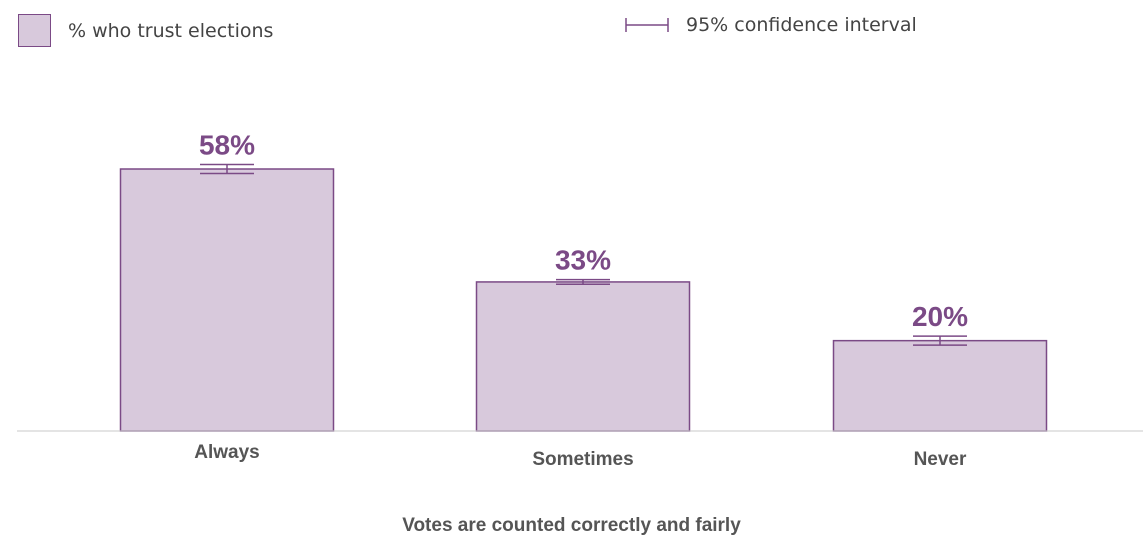 The height and width of the screenshot is (537, 1143). Describe the element at coordinates (34, 30) in the screenshot. I see `legend-swatch` at that location.